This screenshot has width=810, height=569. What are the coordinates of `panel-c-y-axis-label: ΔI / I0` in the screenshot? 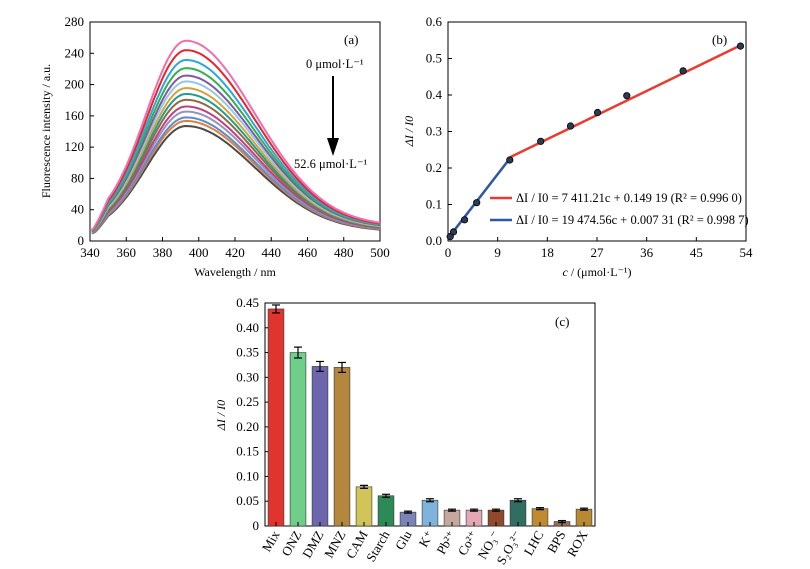 It's located at (221, 415).